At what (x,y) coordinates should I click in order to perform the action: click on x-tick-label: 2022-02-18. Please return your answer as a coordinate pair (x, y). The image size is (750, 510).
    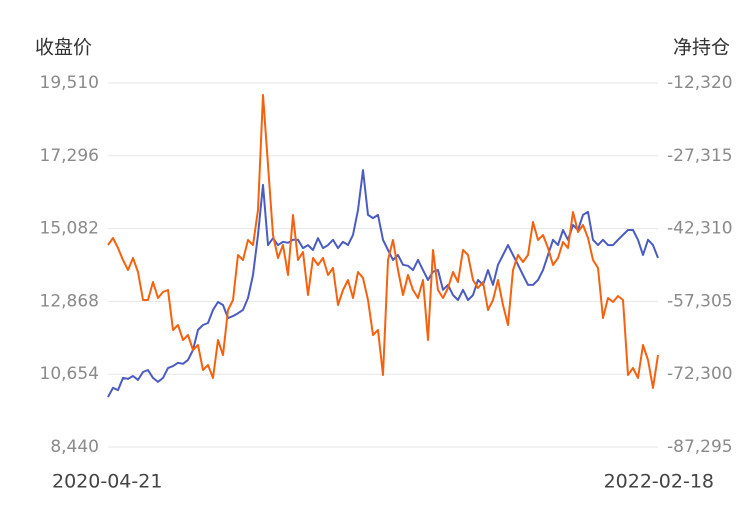
    Looking at the image, I should click on (659, 482).